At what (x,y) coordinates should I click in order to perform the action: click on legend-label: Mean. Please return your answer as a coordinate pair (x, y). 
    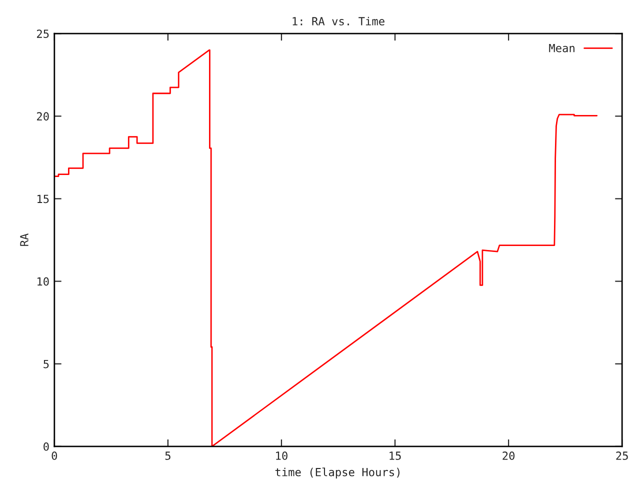
    Looking at the image, I should click on (561, 48).